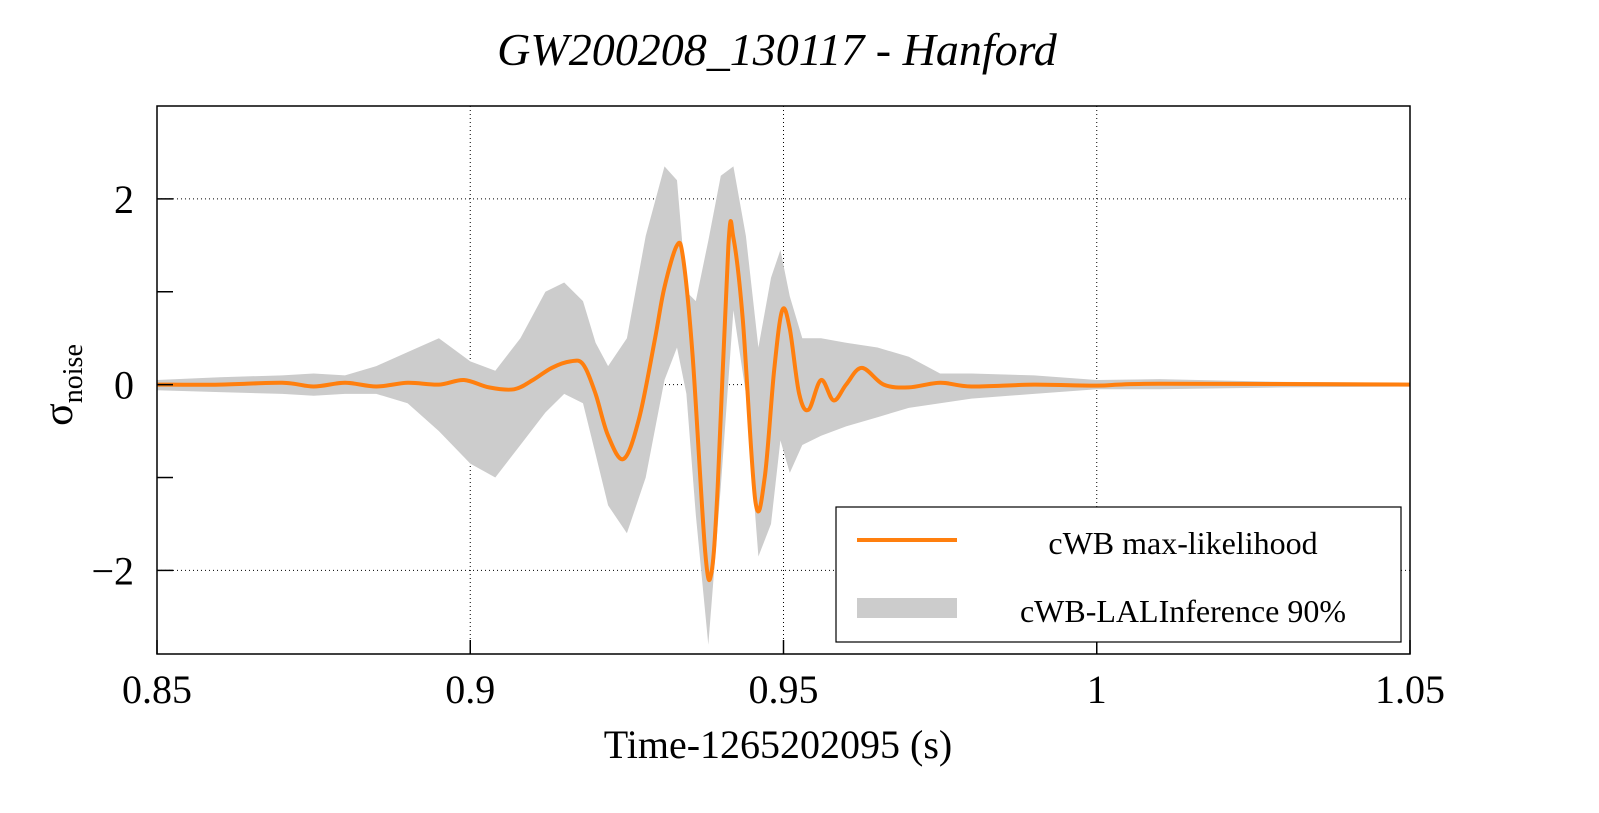 The width and height of the screenshot is (1599, 813). What do you see at coordinates (73, 373) in the screenshot?
I see `y-axis-label-subscript: noise` at bounding box center [73, 373].